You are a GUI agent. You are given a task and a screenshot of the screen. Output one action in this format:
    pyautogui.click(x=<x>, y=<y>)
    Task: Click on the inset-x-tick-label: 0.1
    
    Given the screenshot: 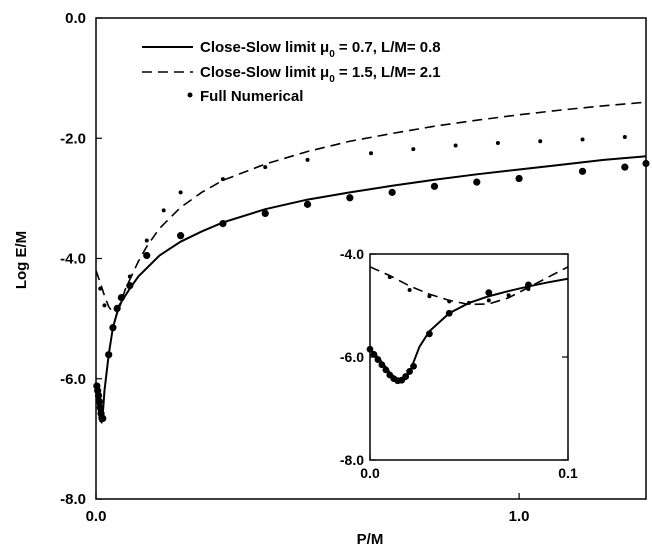 What is the action you would take?
    pyautogui.click(x=568, y=473)
    